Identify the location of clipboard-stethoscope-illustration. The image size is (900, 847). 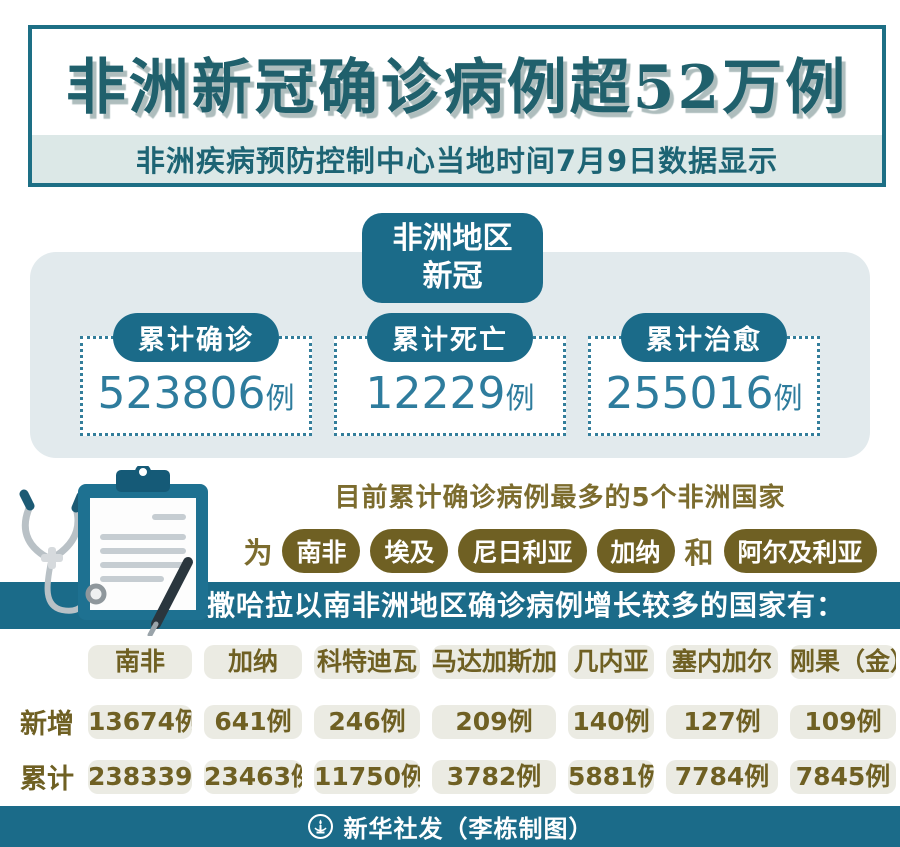
(113, 551).